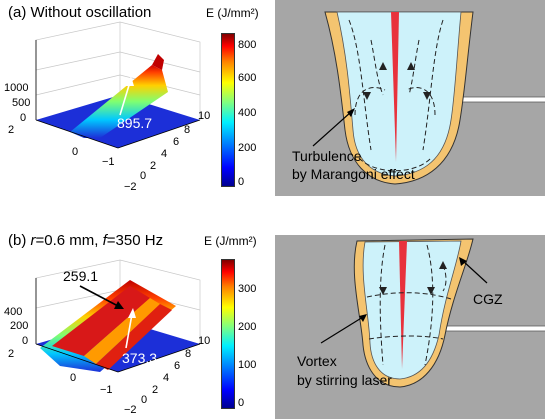 The width and height of the screenshot is (550, 419). I want to click on bottom-pool-label-2: by stirring laser, so click(344, 380).